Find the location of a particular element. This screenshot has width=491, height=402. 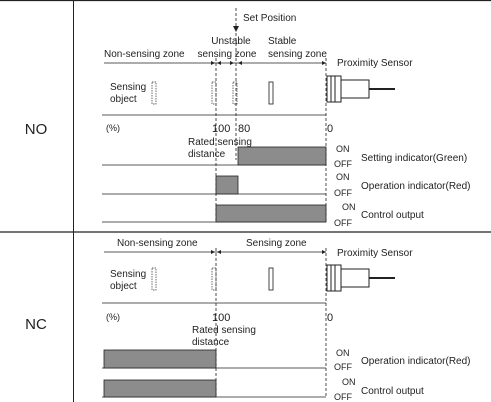

signal-setting-indicator: ON OFF Setting indicator(Green) is located at coordinates (284, 156).